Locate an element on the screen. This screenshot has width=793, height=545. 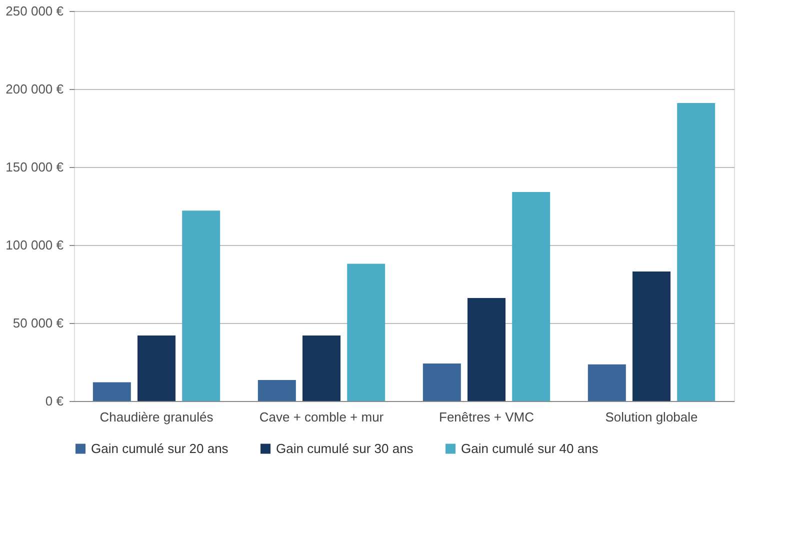
x-tick-label: Chaudière granulés is located at coordinates (157, 417).